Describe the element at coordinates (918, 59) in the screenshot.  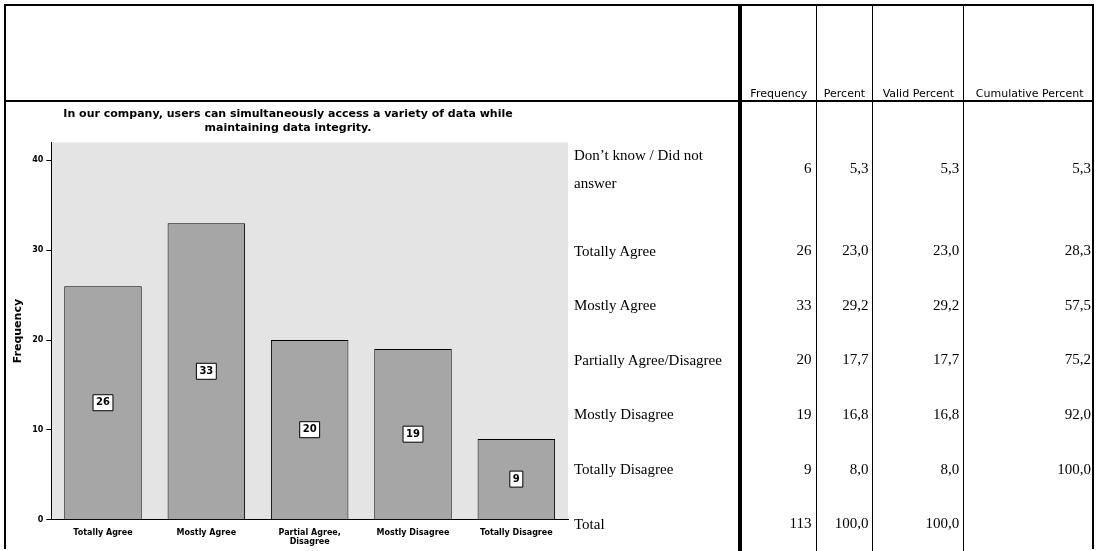
I see `category-label: Valid Percent` at that location.